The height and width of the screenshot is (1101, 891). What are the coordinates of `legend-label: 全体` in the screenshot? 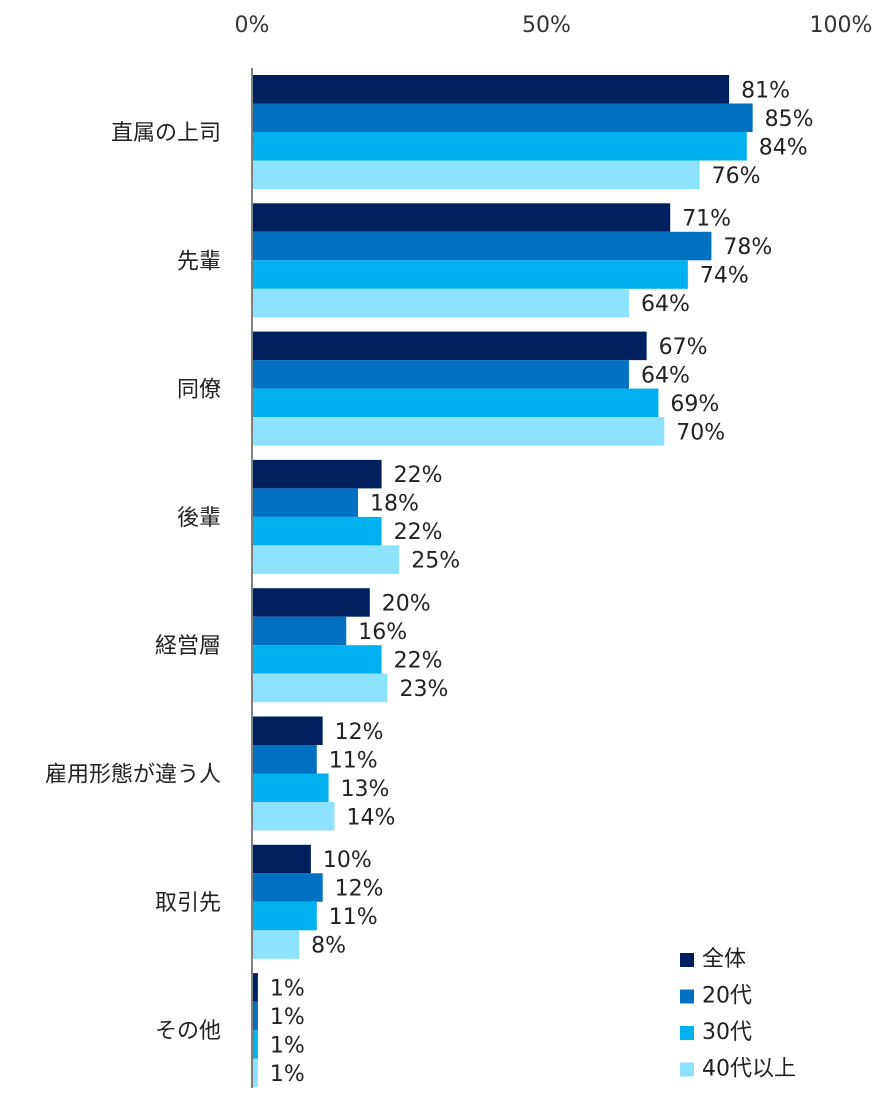 It's located at (724, 959).